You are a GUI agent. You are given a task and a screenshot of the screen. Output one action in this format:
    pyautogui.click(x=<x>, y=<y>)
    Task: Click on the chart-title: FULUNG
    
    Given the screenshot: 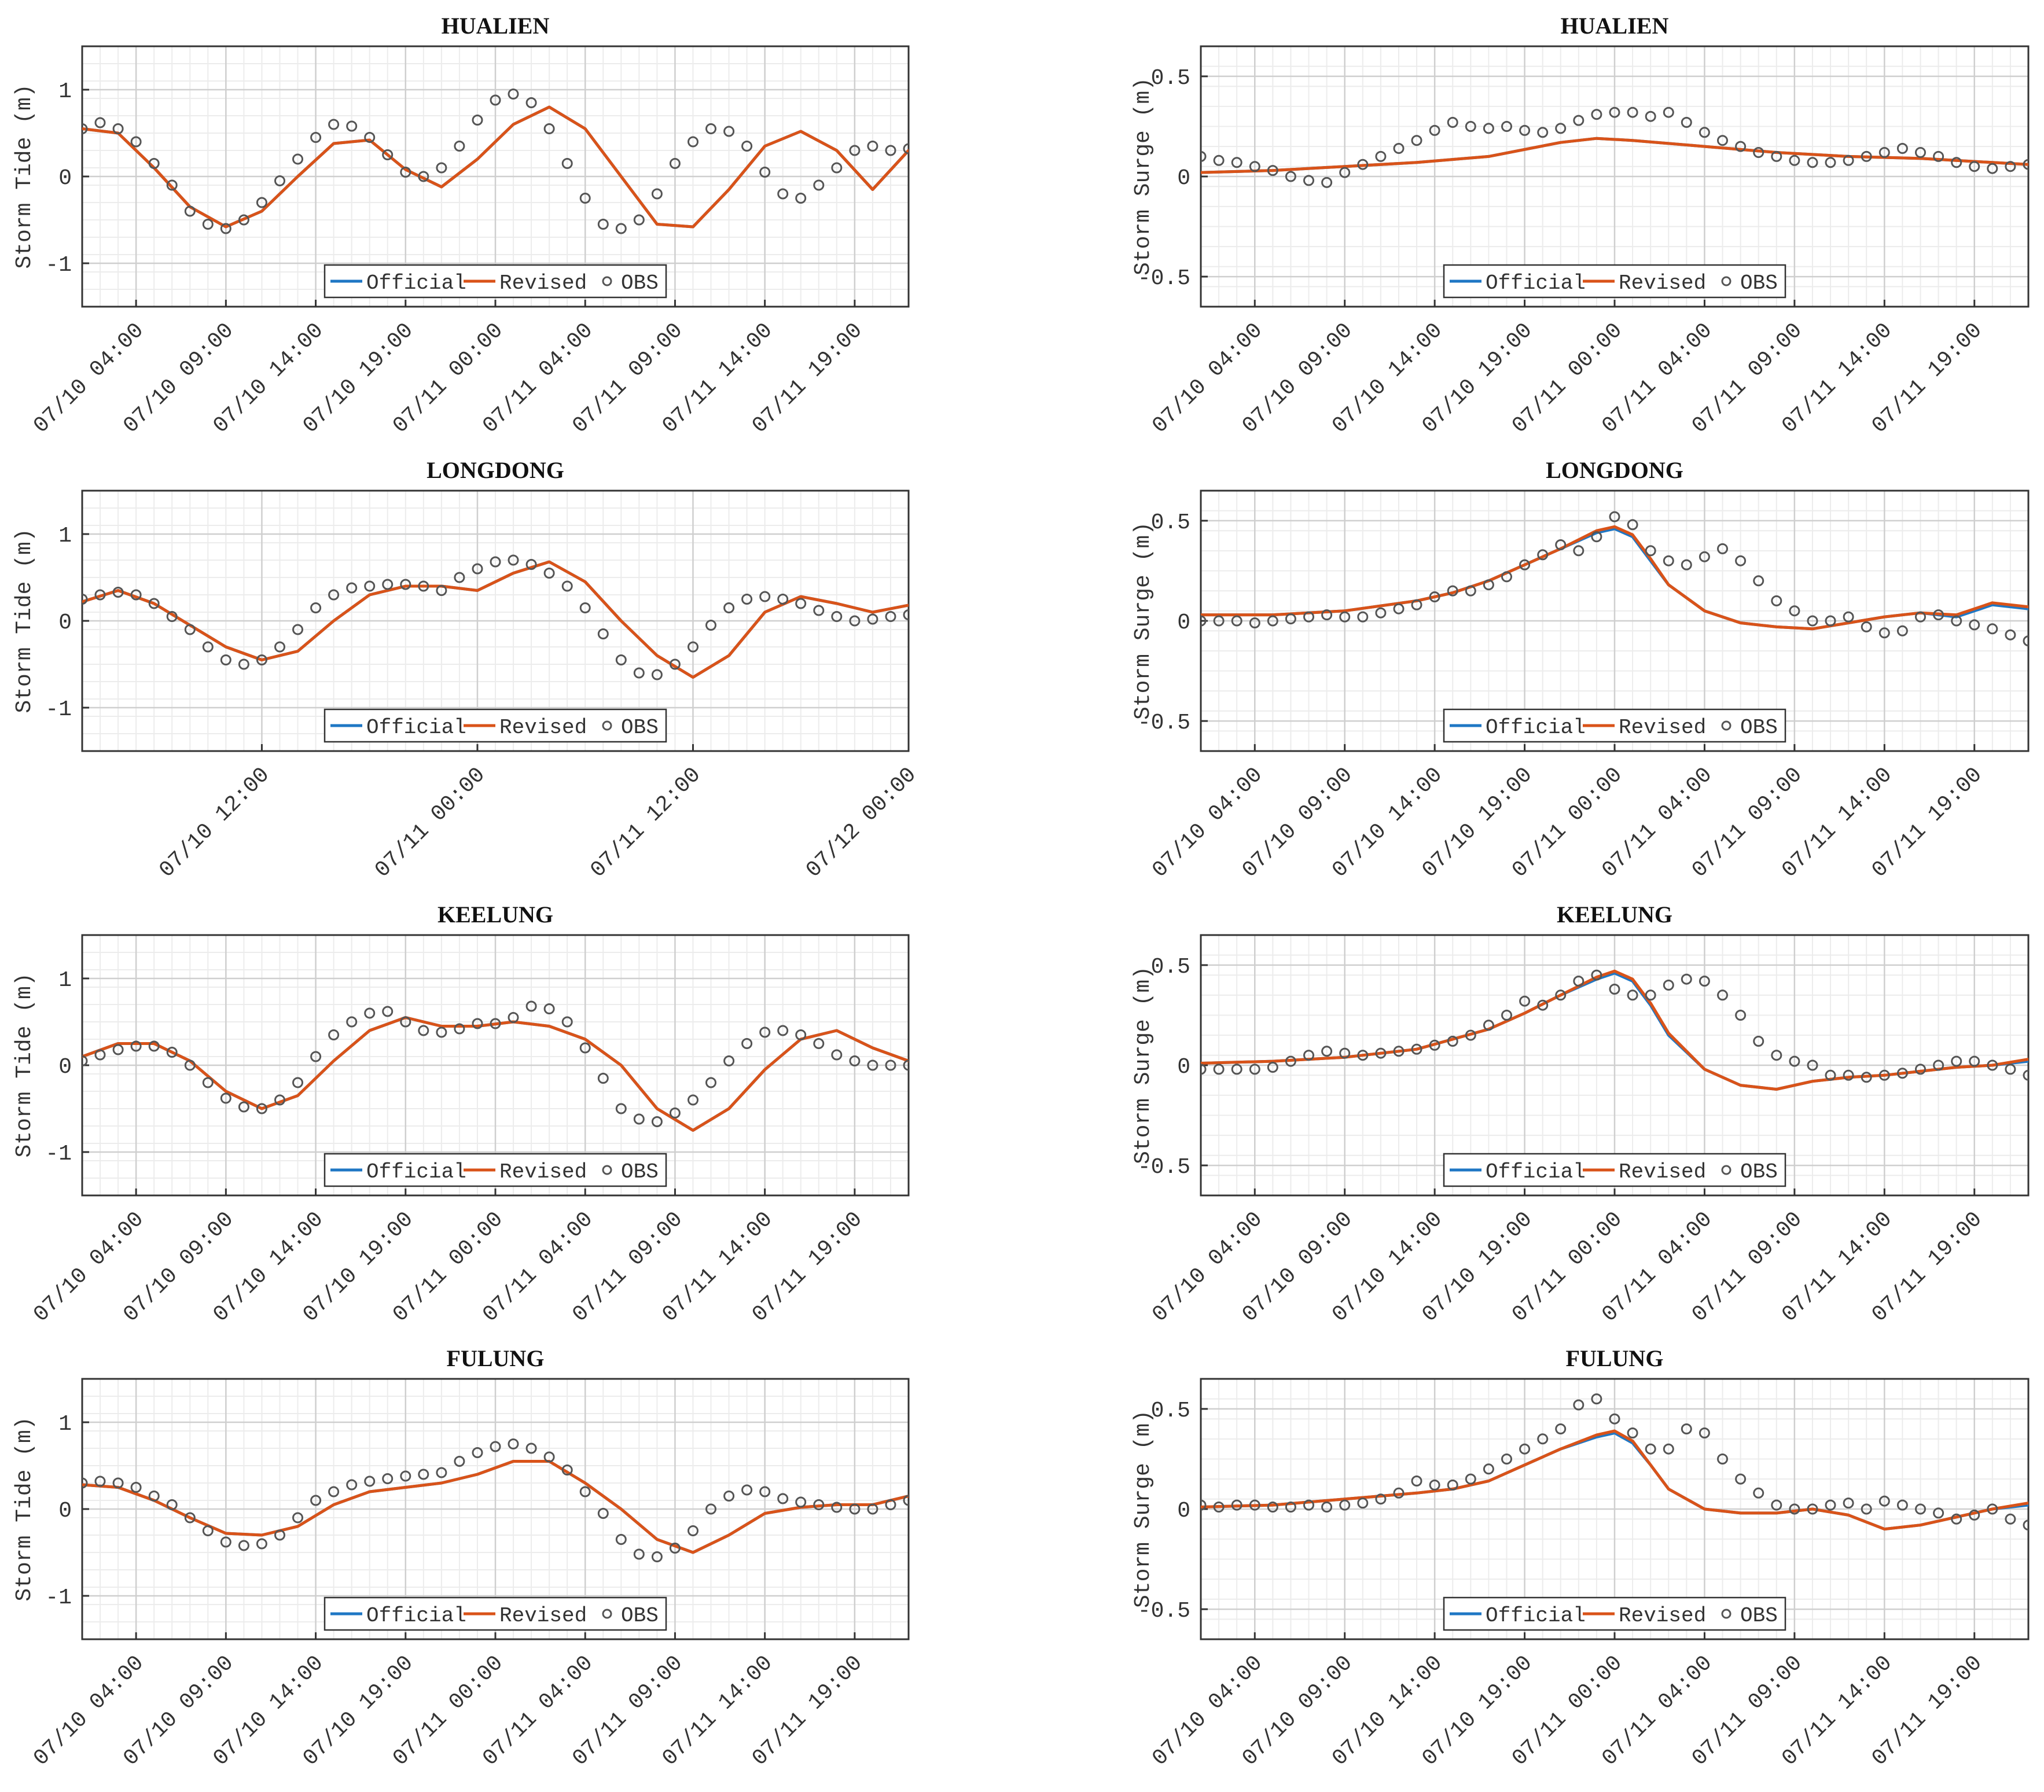 What is the action you would take?
    pyautogui.click(x=496, y=1358)
    